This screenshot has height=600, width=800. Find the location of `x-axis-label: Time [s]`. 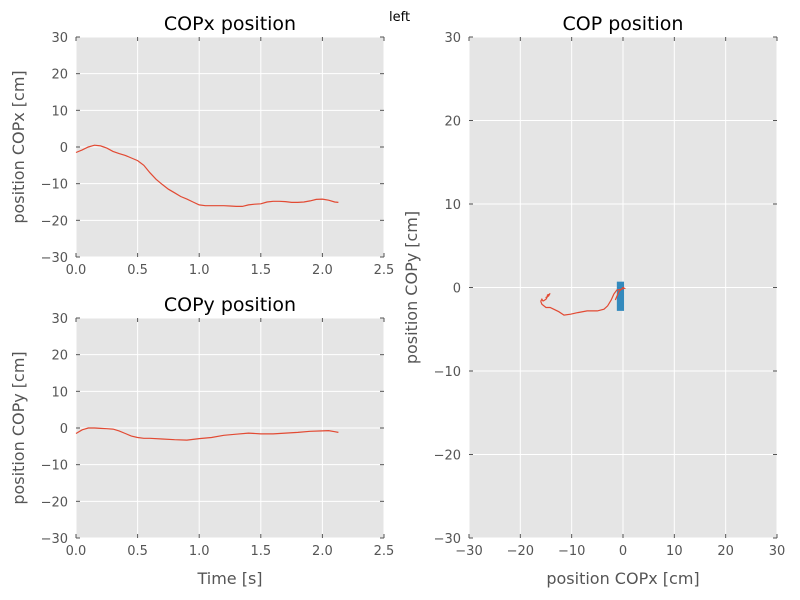

x-axis-label: Time [s] is located at coordinates (229, 578).